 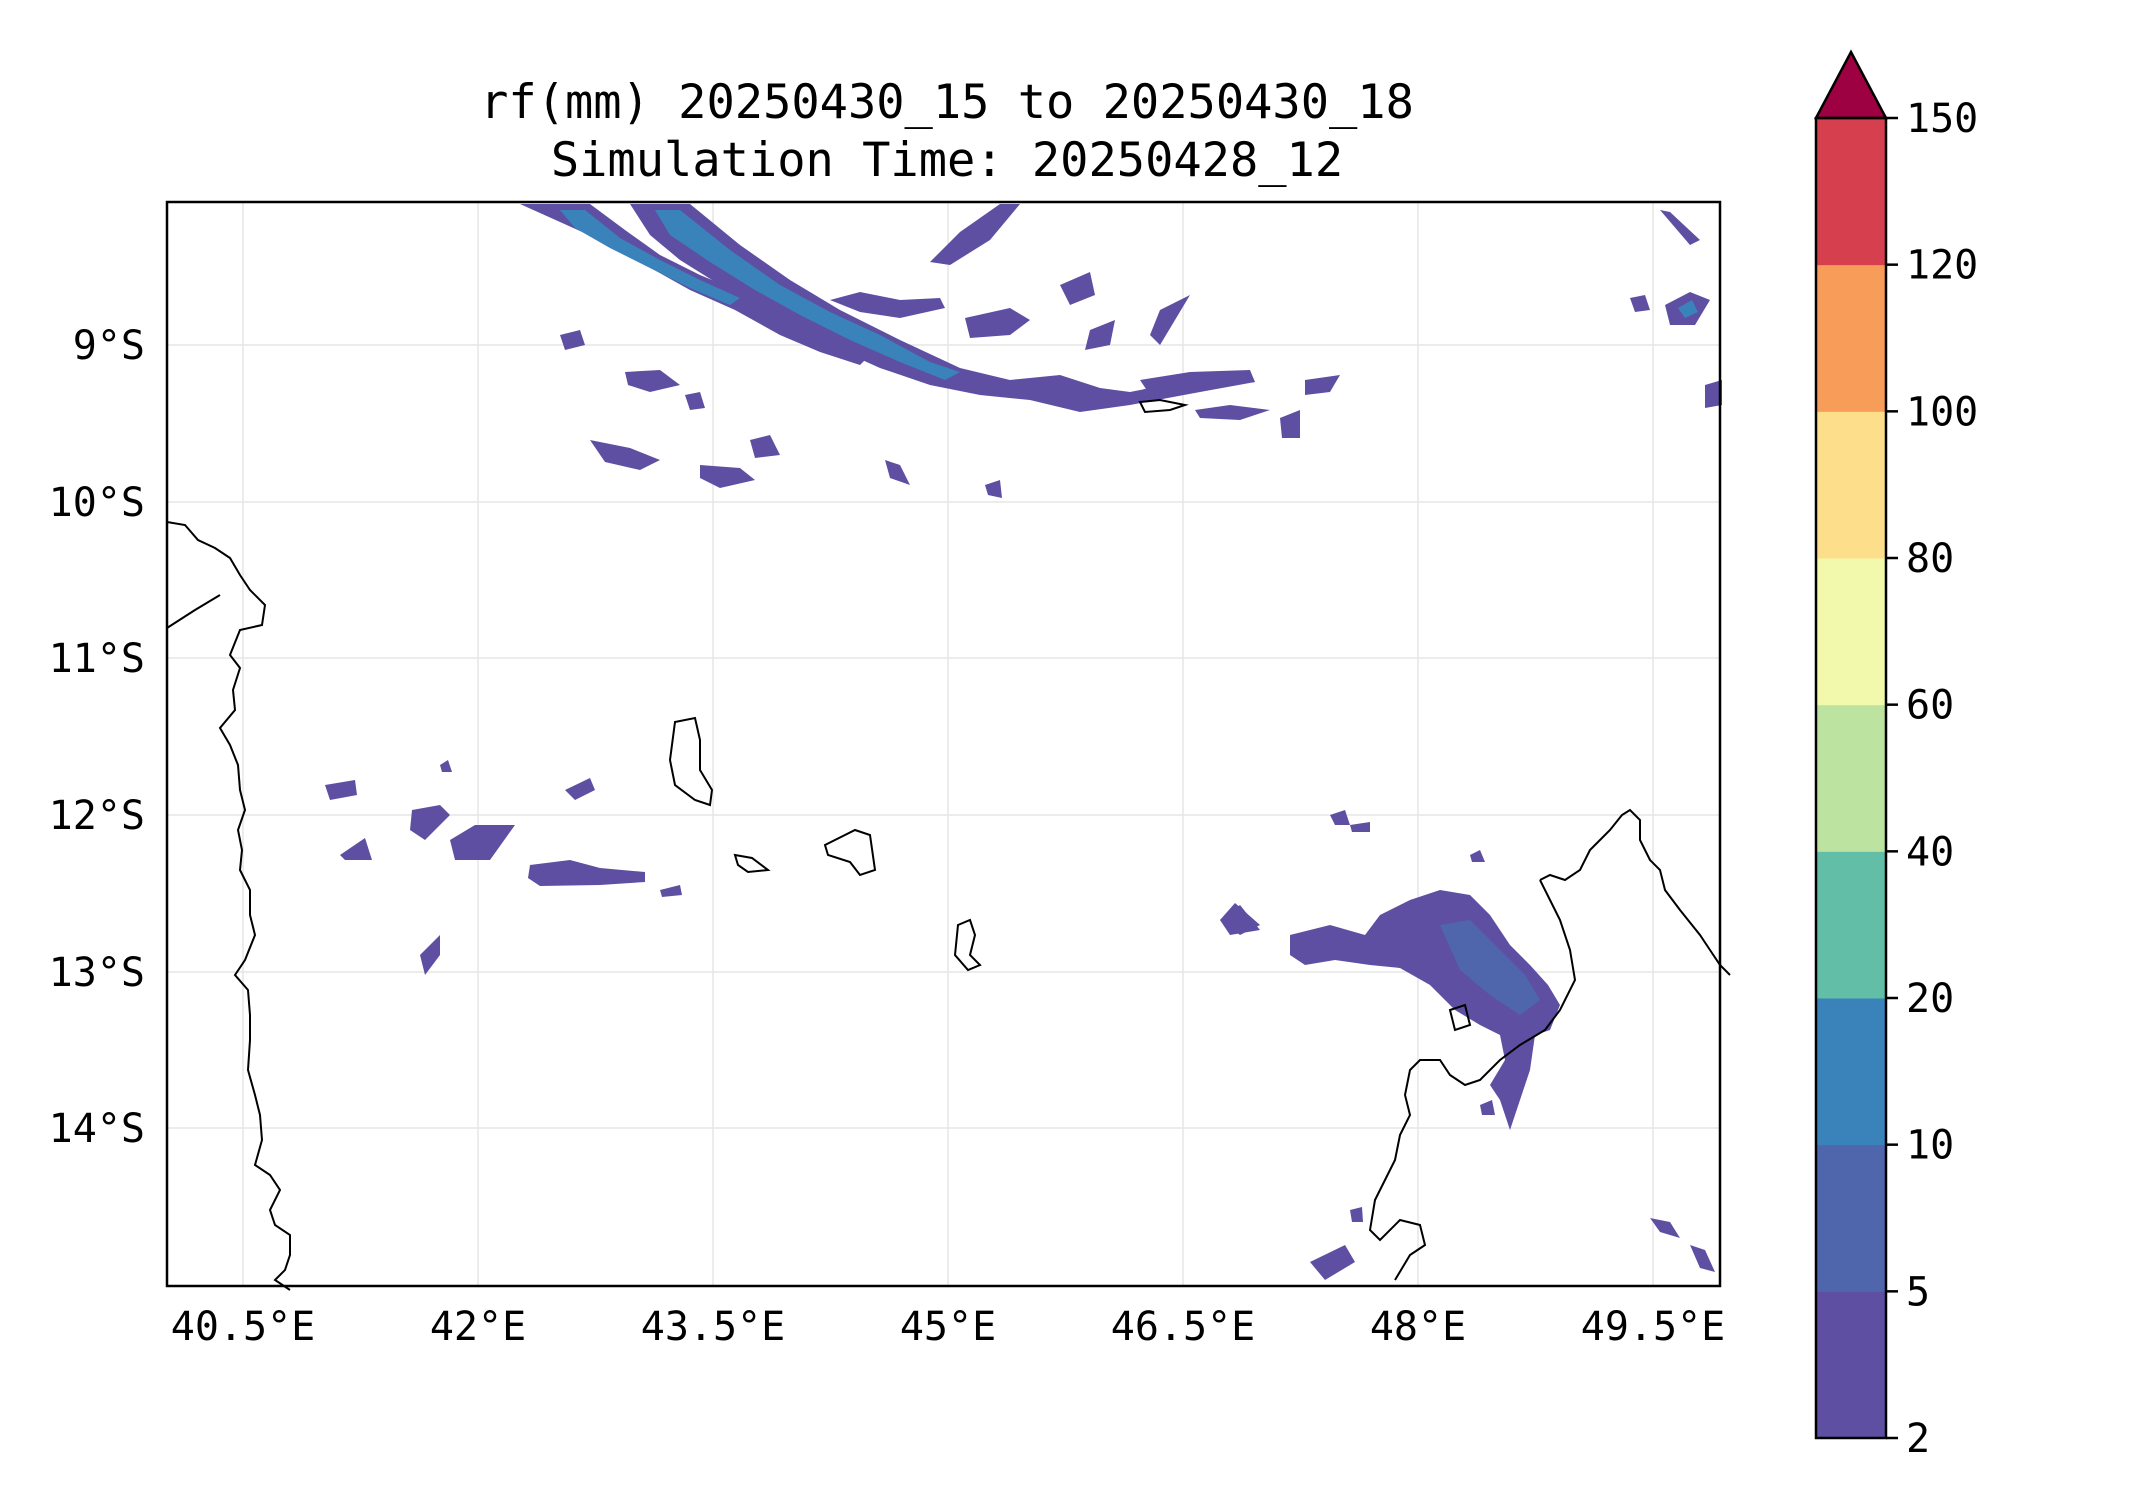 I want to click on rain-cell-18-core, so click(x=1688, y=309).